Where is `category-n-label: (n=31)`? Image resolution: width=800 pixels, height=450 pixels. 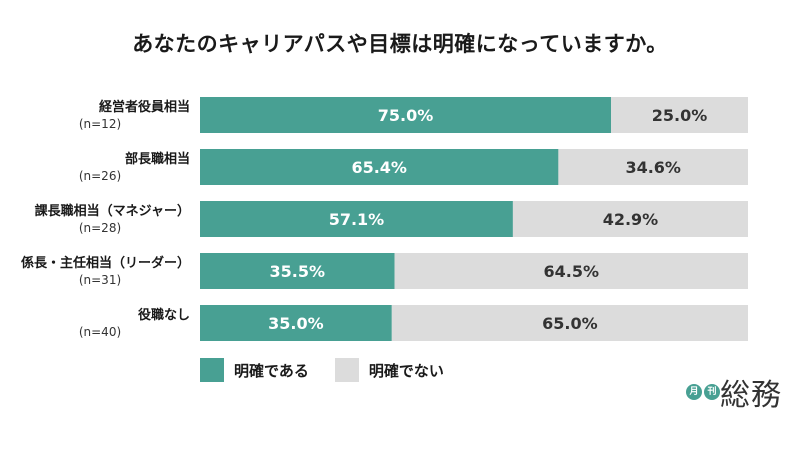
category-n-label: (n=31) is located at coordinates (100, 280).